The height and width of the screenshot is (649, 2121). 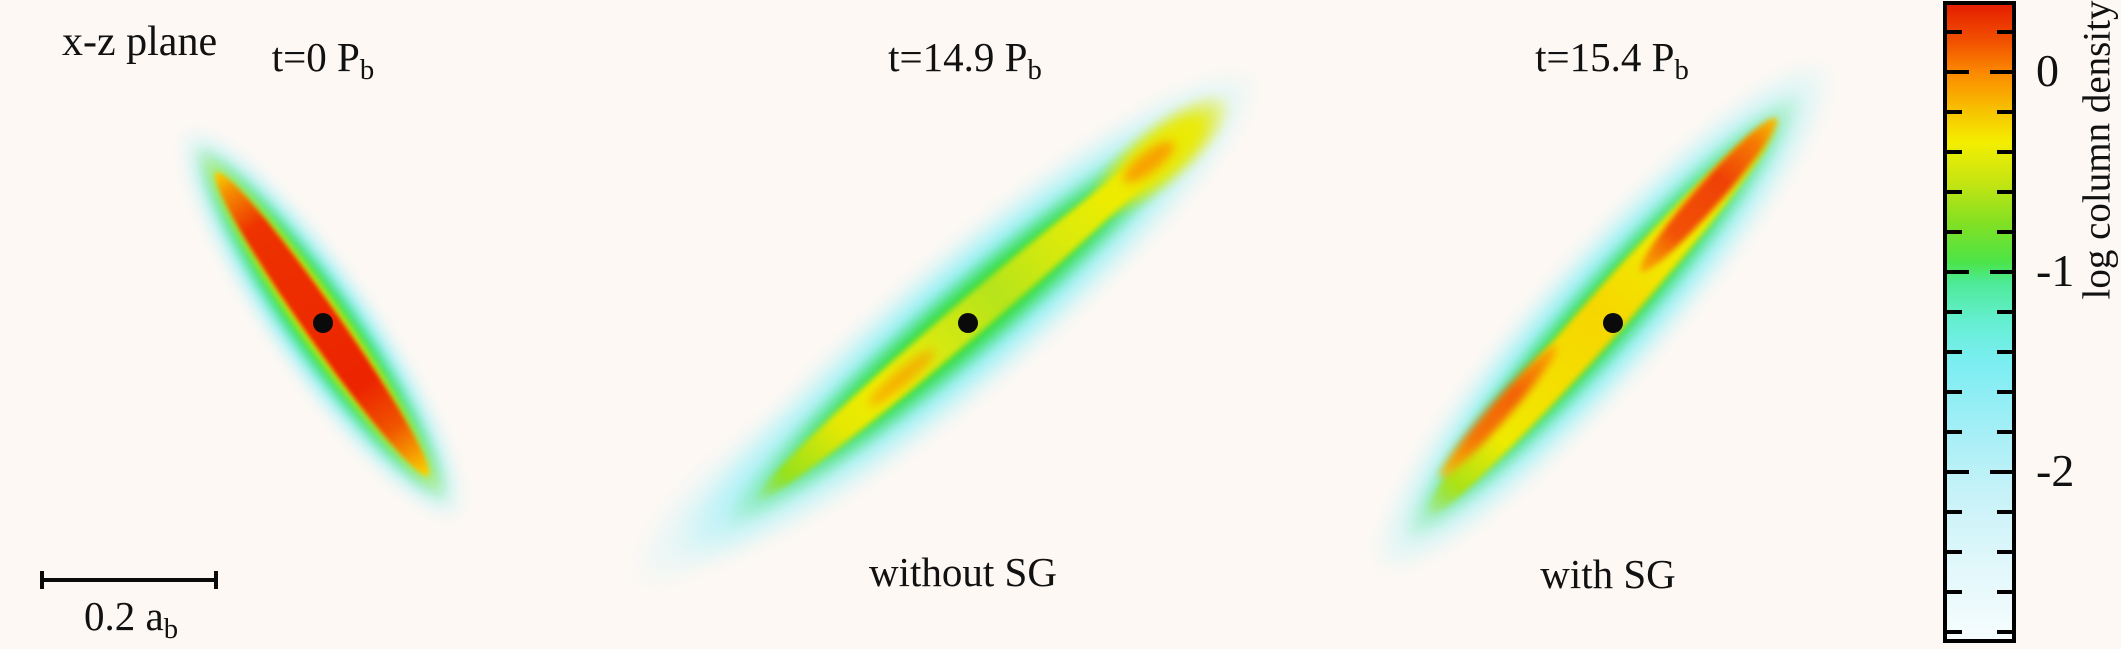 I want to click on panel3-caption: with SG, so click(x=1608, y=574).